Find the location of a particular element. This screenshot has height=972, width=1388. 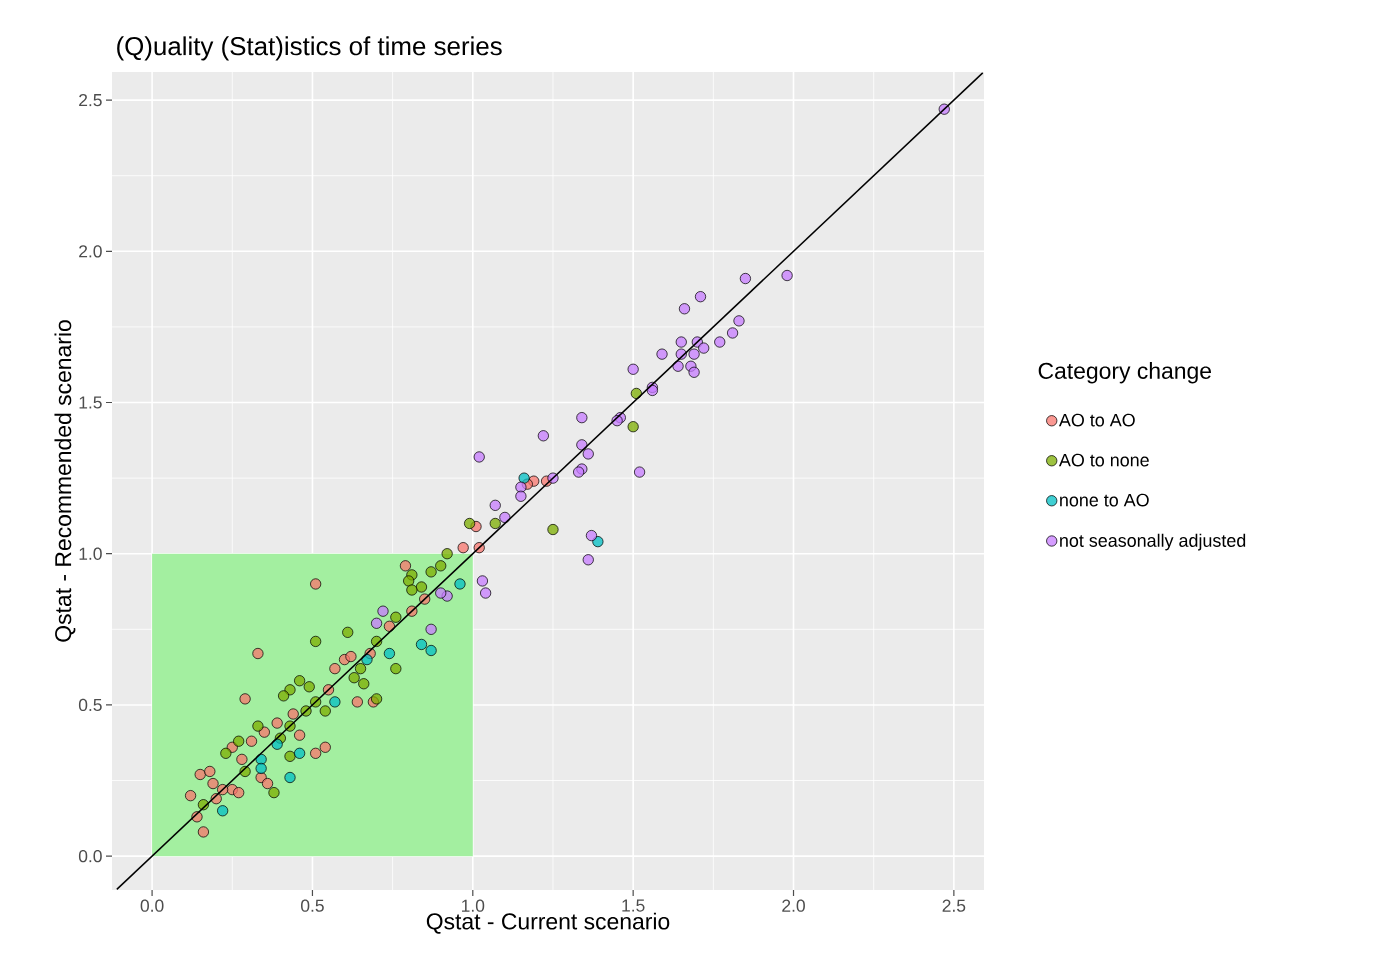

legend-label: AO to AO is located at coordinates (1096, 420).